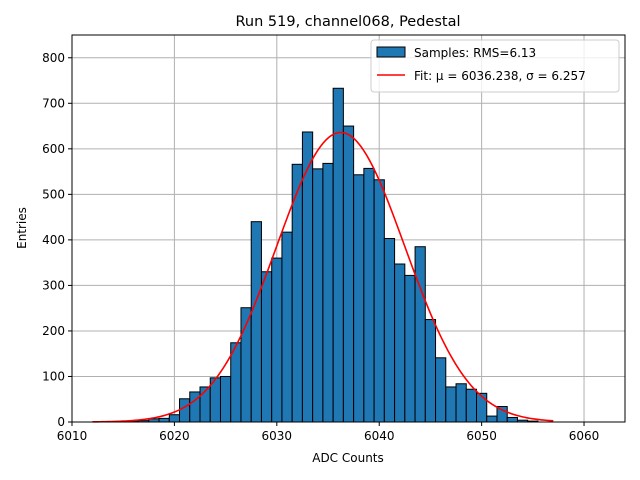 The image size is (640, 480). What do you see at coordinates (379, 436) in the screenshot?
I see `x-tick-label: 6040` at bounding box center [379, 436].